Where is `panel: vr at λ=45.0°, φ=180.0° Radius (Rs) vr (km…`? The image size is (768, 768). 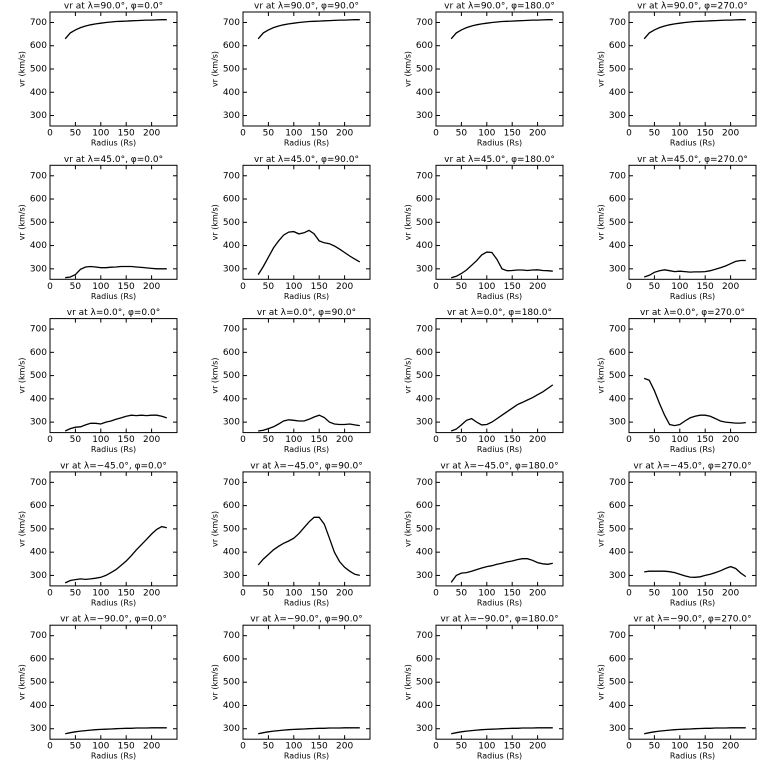
panel: vr at λ=45.0°, φ=180.0° Radius (Rs) vr (km… is located at coordinates (484, 228).